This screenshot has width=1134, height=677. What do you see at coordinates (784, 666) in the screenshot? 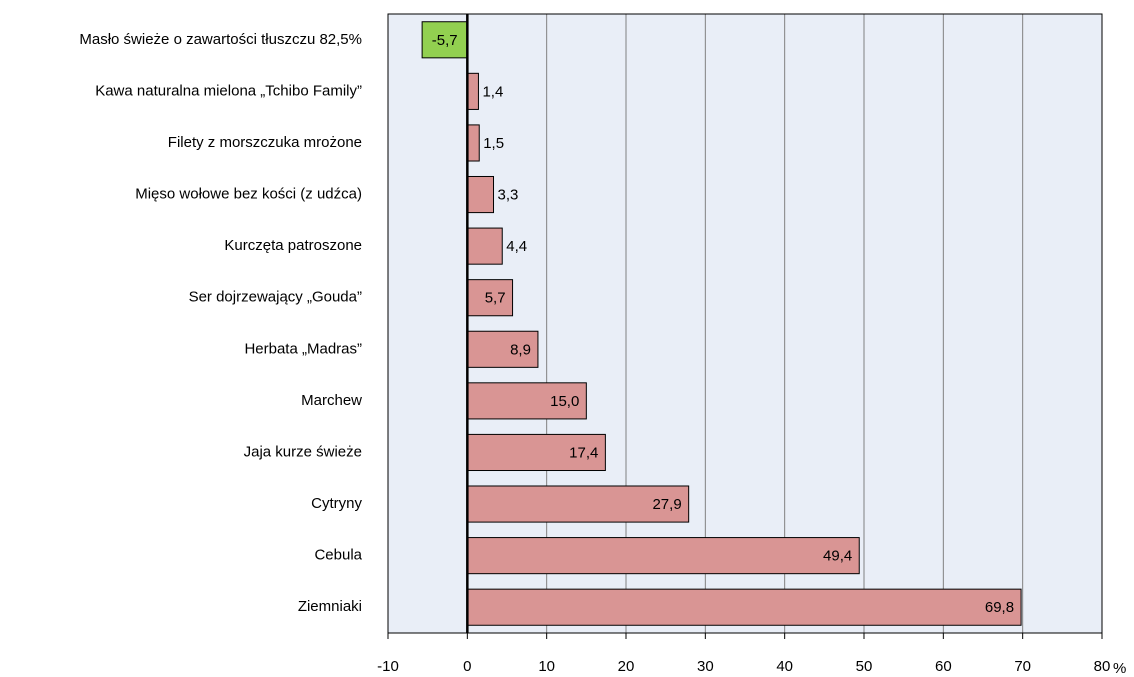
I see `x-tick-label: 40` at bounding box center [784, 666].